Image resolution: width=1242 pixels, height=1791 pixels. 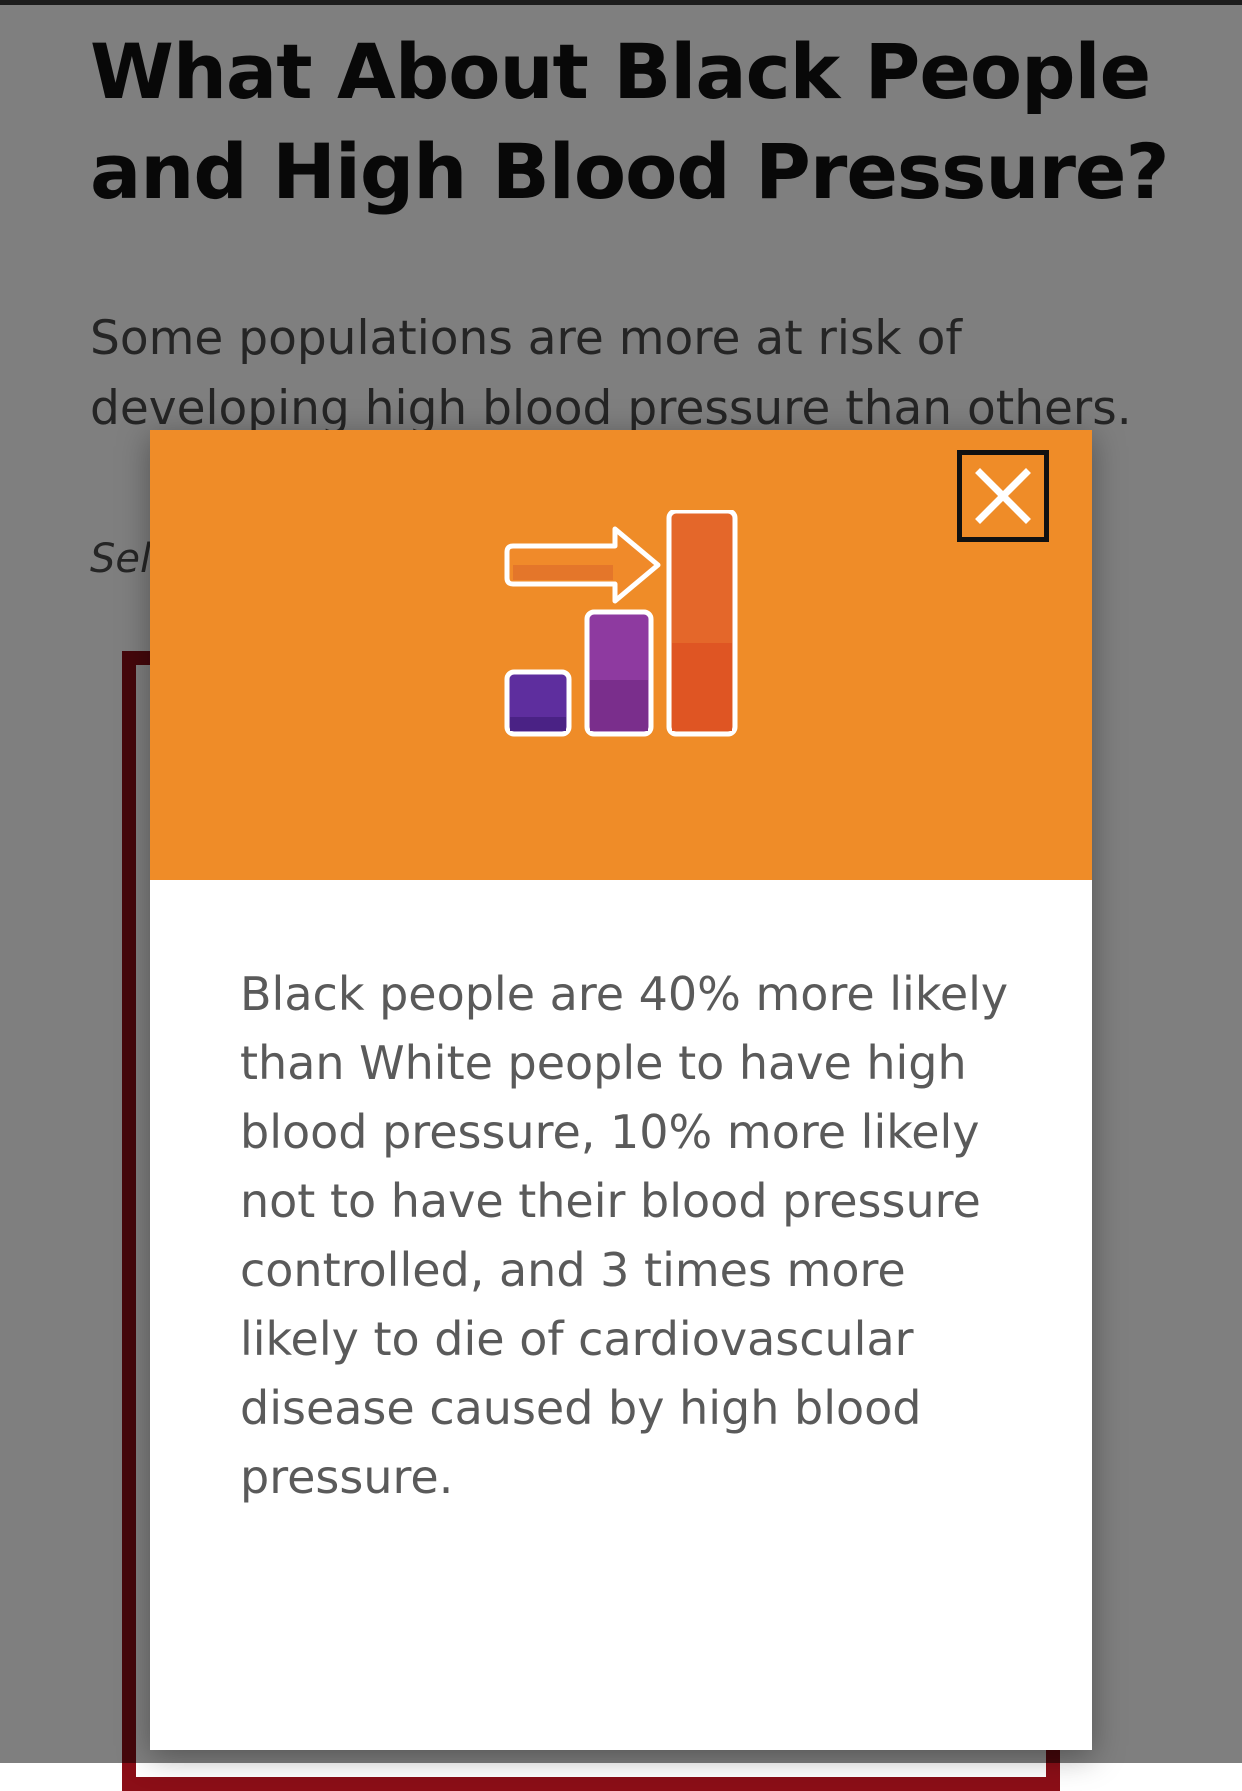 I want to click on close-x-icon, so click(x=1003, y=496).